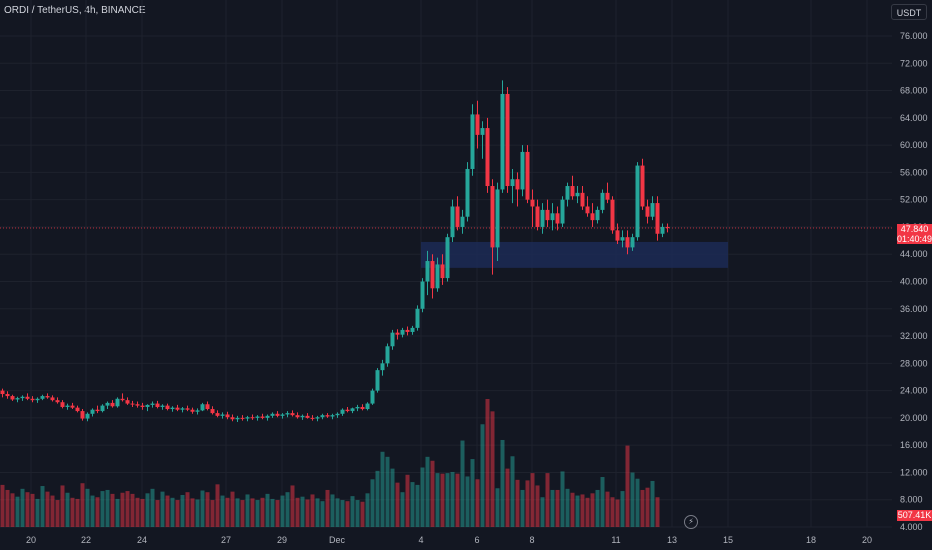  Describe the element at coordinates (914, 145) in the screenshot. I see `price-tick-label: 60.000` at that location.